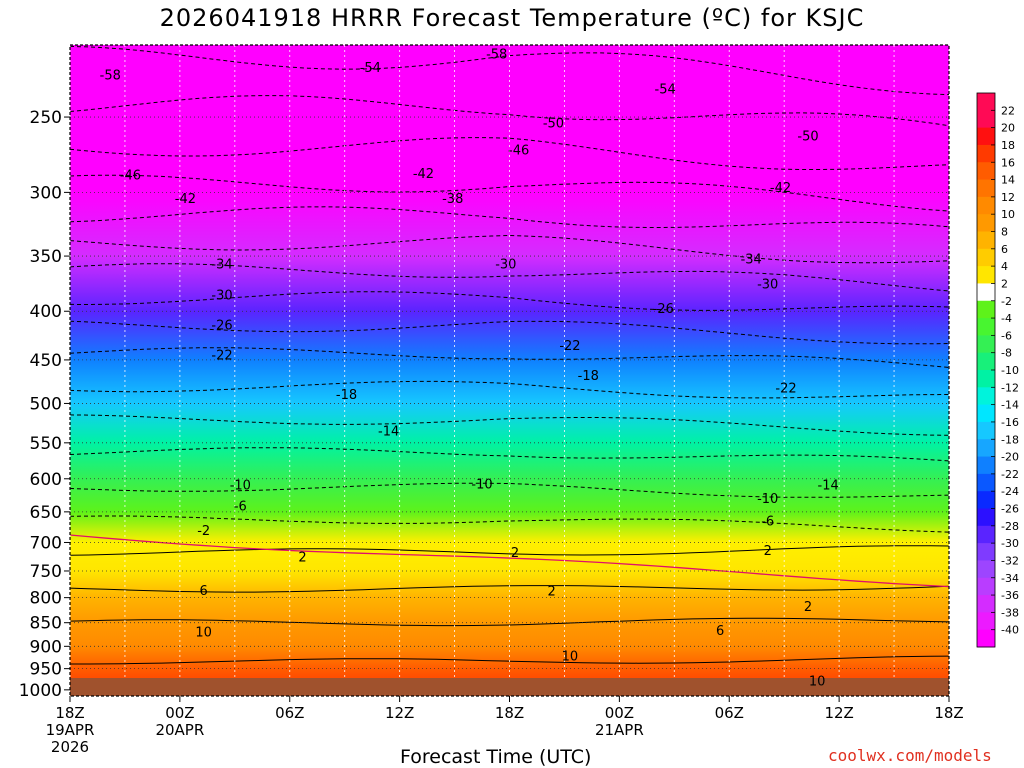  Describe the element at coordinates (46, 513) in the screenshot. I see `y-tick-label: 650` at that location.